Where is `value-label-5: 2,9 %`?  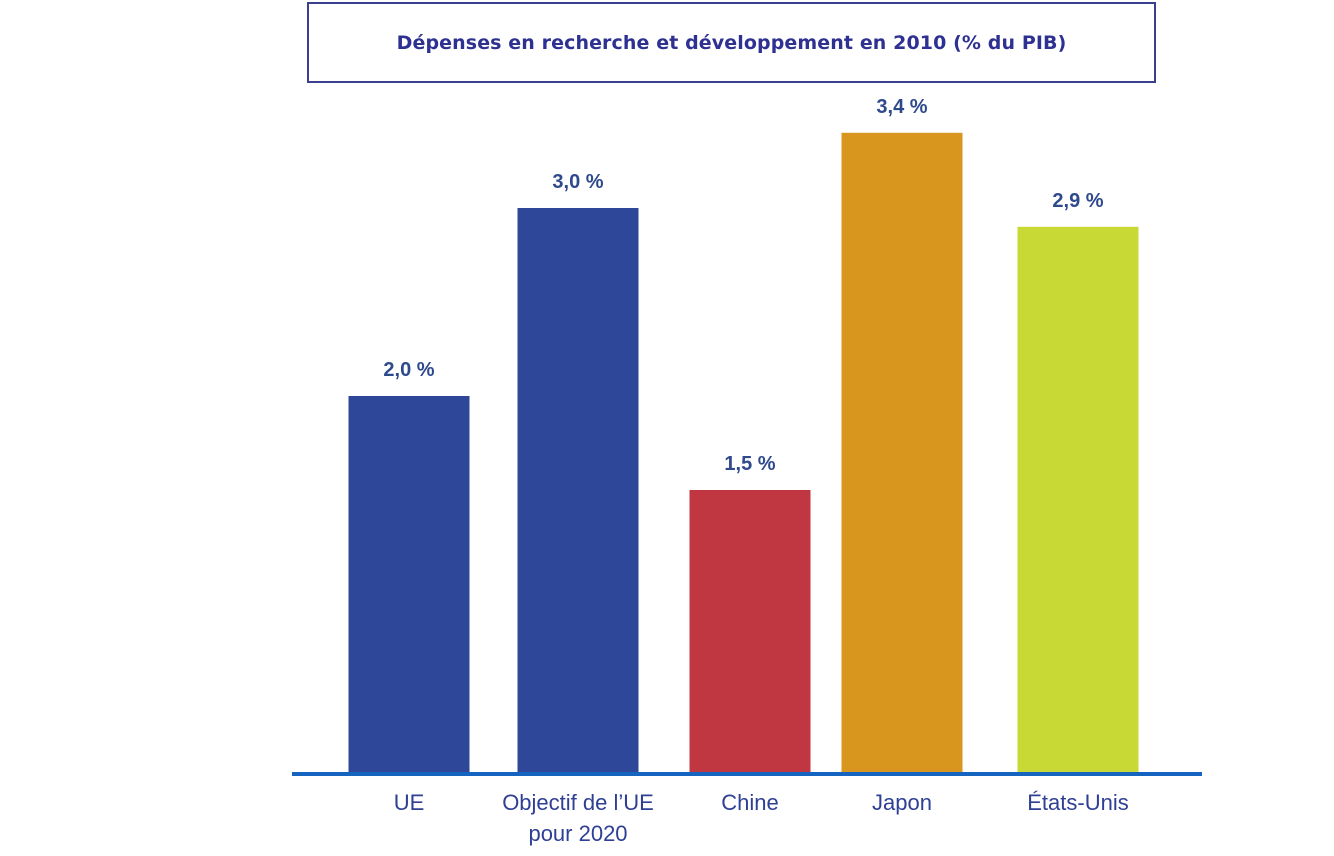
value-label-5: 2,9 % is located at coordinates (1077, 201).